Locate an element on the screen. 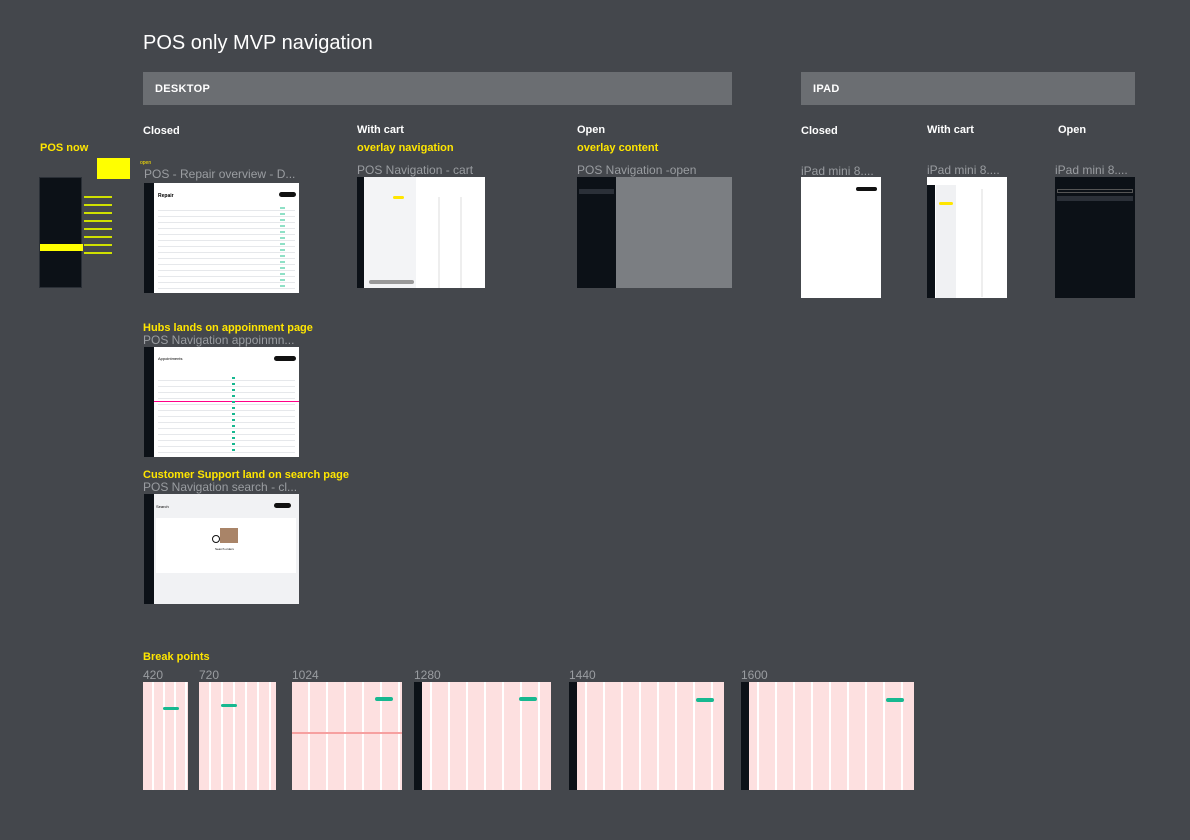  section-desktop: DESKTOP is located at coordinates (437, 88).